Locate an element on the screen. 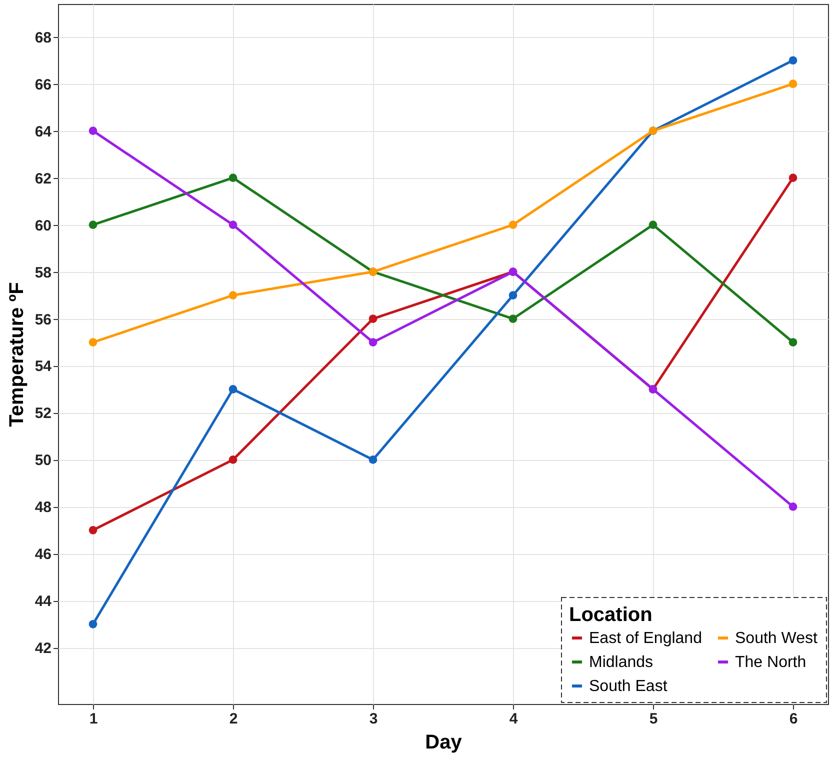 The image size is (836, 764). x-tick-label: 6 is located at coordinates (793, 719).